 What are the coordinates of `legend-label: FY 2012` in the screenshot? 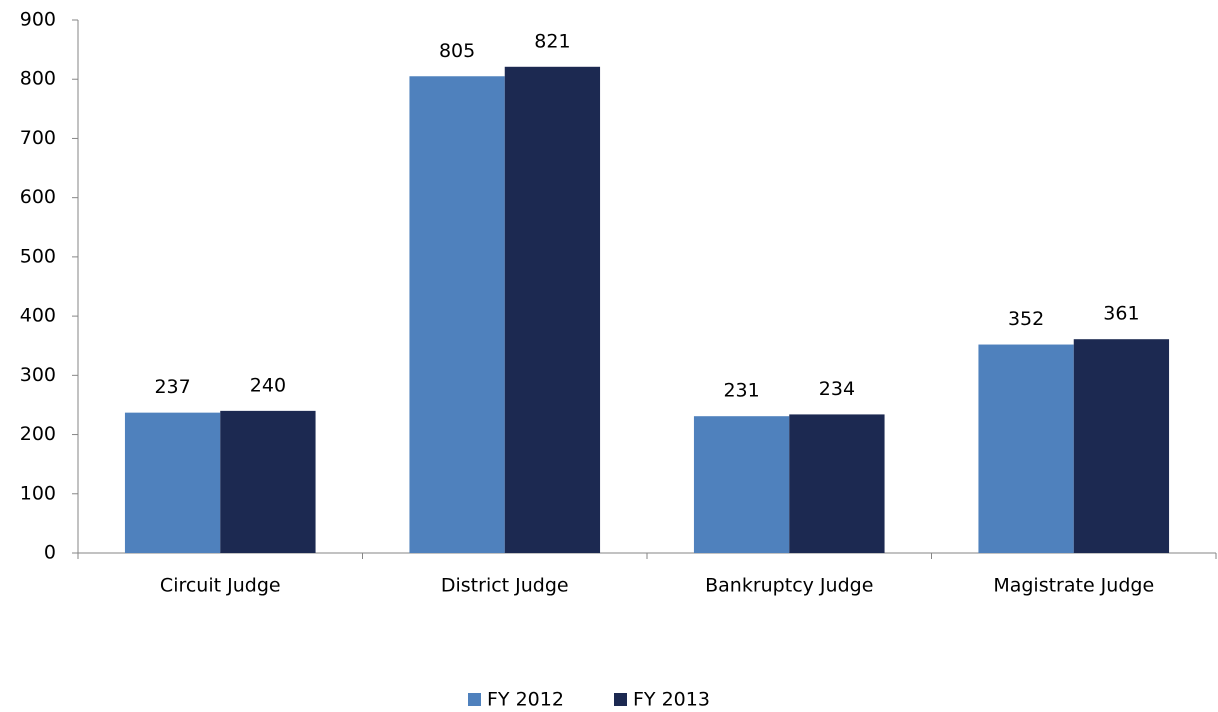 It's located at (525, 700).